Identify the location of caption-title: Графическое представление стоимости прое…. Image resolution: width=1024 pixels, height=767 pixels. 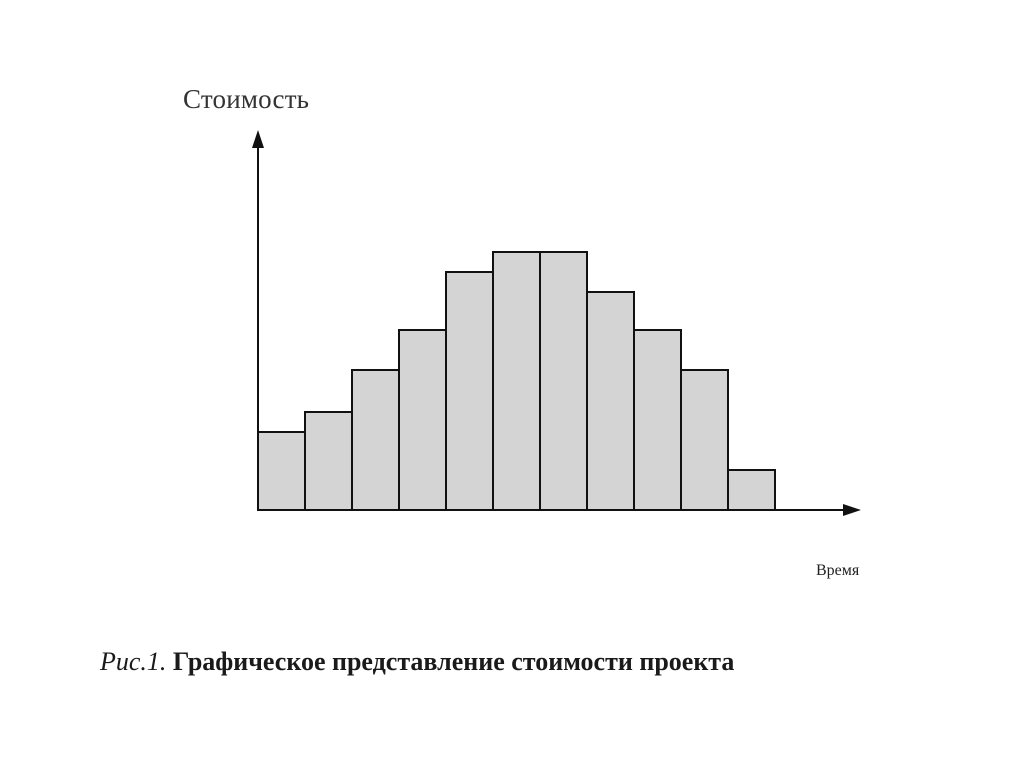
(453, 661).